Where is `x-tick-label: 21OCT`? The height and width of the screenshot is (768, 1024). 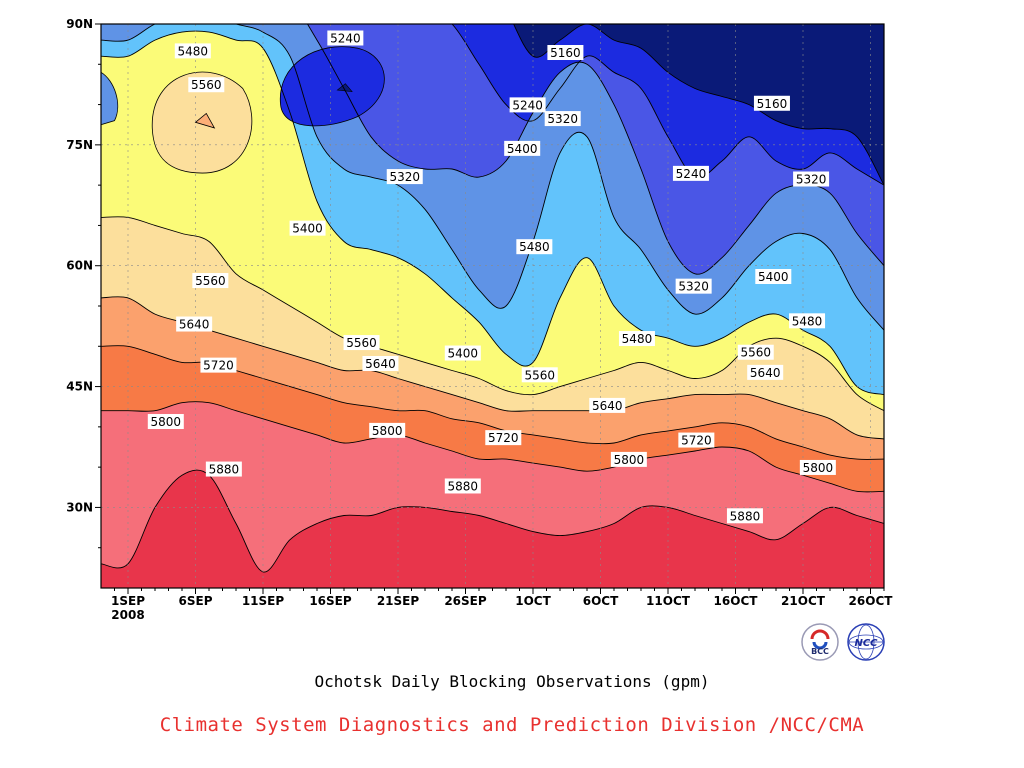
x-tick-label: 21OCT is located at coordinates (803, 601).